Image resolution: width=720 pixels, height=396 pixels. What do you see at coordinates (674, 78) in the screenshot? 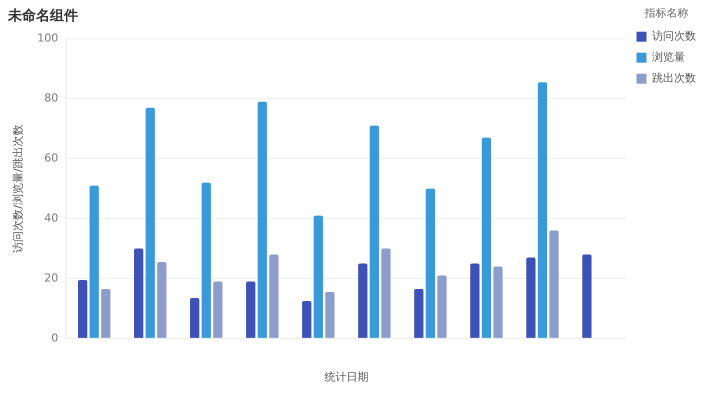
I see `legend-label: 跳出次数` at bounding box center [674, 78].